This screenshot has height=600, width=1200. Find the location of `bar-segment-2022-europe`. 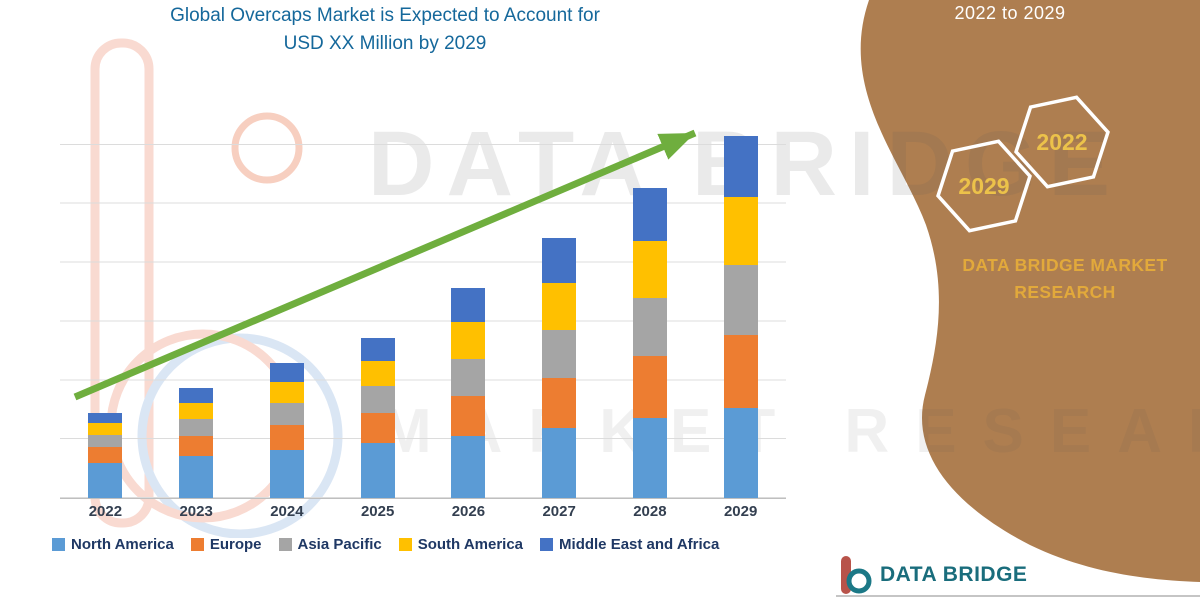

bar-segment-2022-europe is located at coordinates (105, 455).